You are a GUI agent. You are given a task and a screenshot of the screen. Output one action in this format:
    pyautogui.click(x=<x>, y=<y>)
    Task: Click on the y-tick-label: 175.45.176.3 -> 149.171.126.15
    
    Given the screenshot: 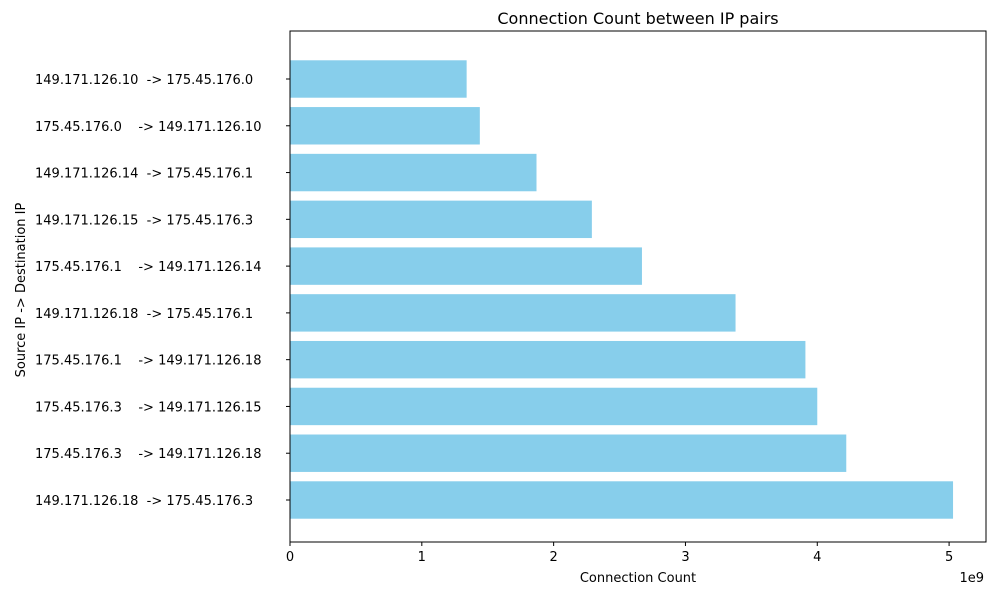 What is the action you would take?
    pyautogui.click(x=152, y=407)
    